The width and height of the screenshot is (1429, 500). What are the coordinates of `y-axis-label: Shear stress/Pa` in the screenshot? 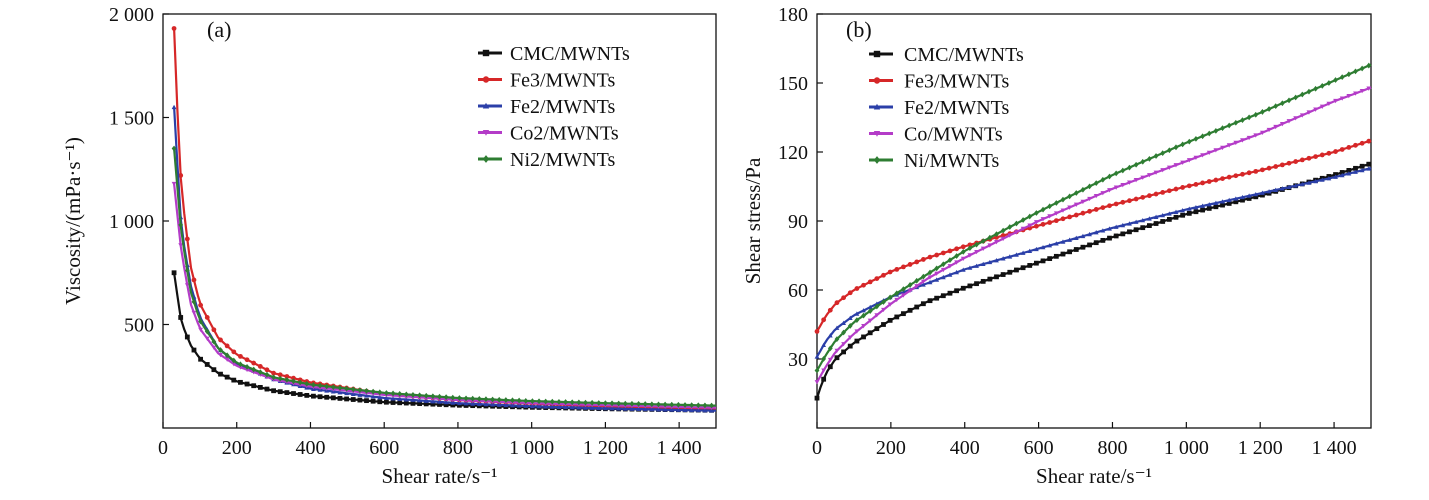 It's located at (753, 220).